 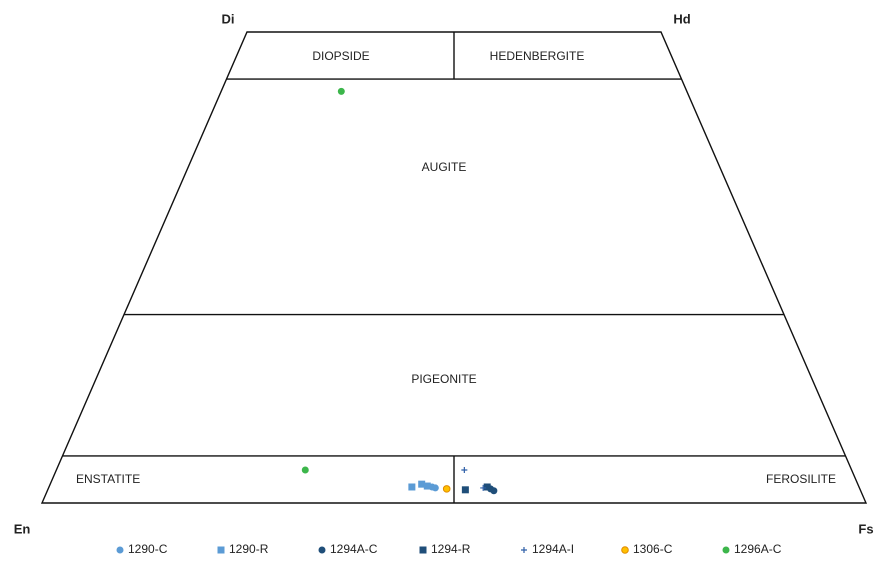 What do you see at coordinates (340, 56) in the screenshot?
I see `field-label: DIOPSIDE` at bounding box center [340, 56].